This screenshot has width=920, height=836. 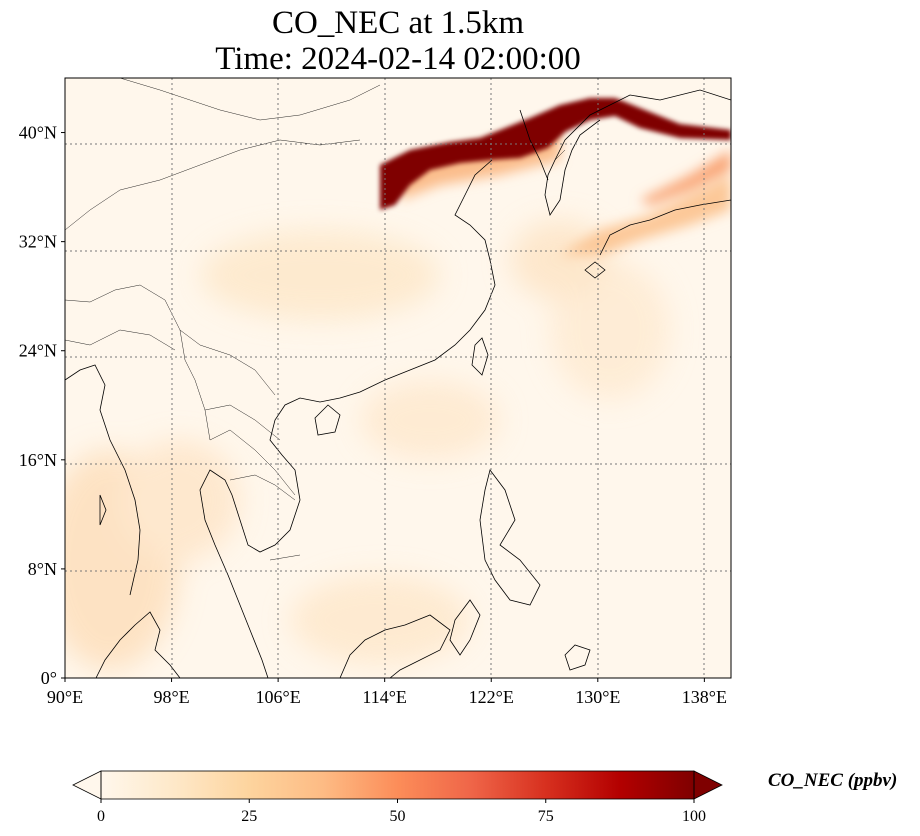 What do you see at coordinates (597, 697) in the screenshot?
I see `lon-tick-label: 130°E` at bounding box center [597, 697].